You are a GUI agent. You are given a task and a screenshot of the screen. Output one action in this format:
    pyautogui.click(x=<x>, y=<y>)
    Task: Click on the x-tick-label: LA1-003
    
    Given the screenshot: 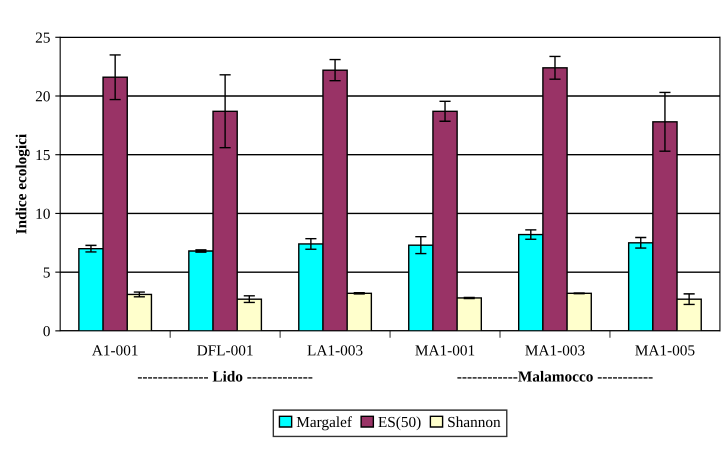 What is the action you would take?
    pyautogui.click(x=335, y=350)
    